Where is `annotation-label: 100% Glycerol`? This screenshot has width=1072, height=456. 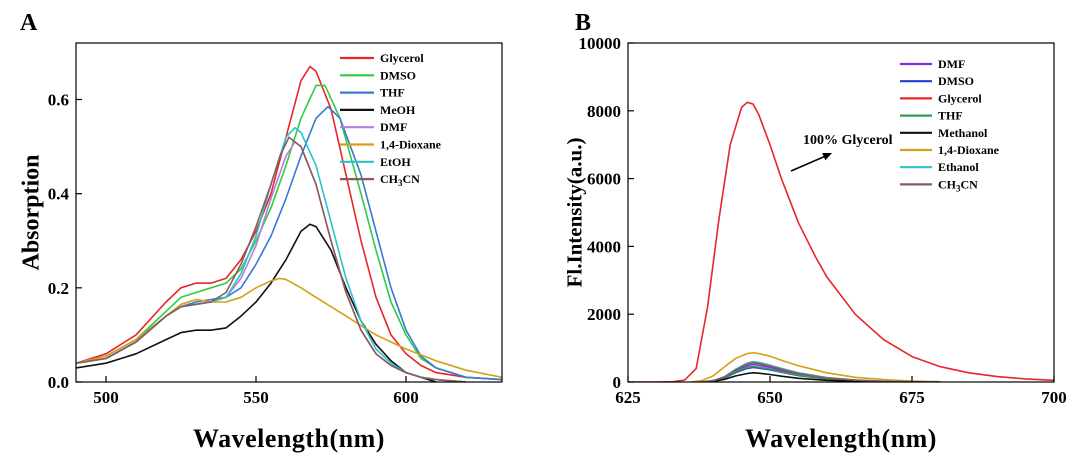
annotation-label: 100% Glycerol is located at coordinates (848, 140).